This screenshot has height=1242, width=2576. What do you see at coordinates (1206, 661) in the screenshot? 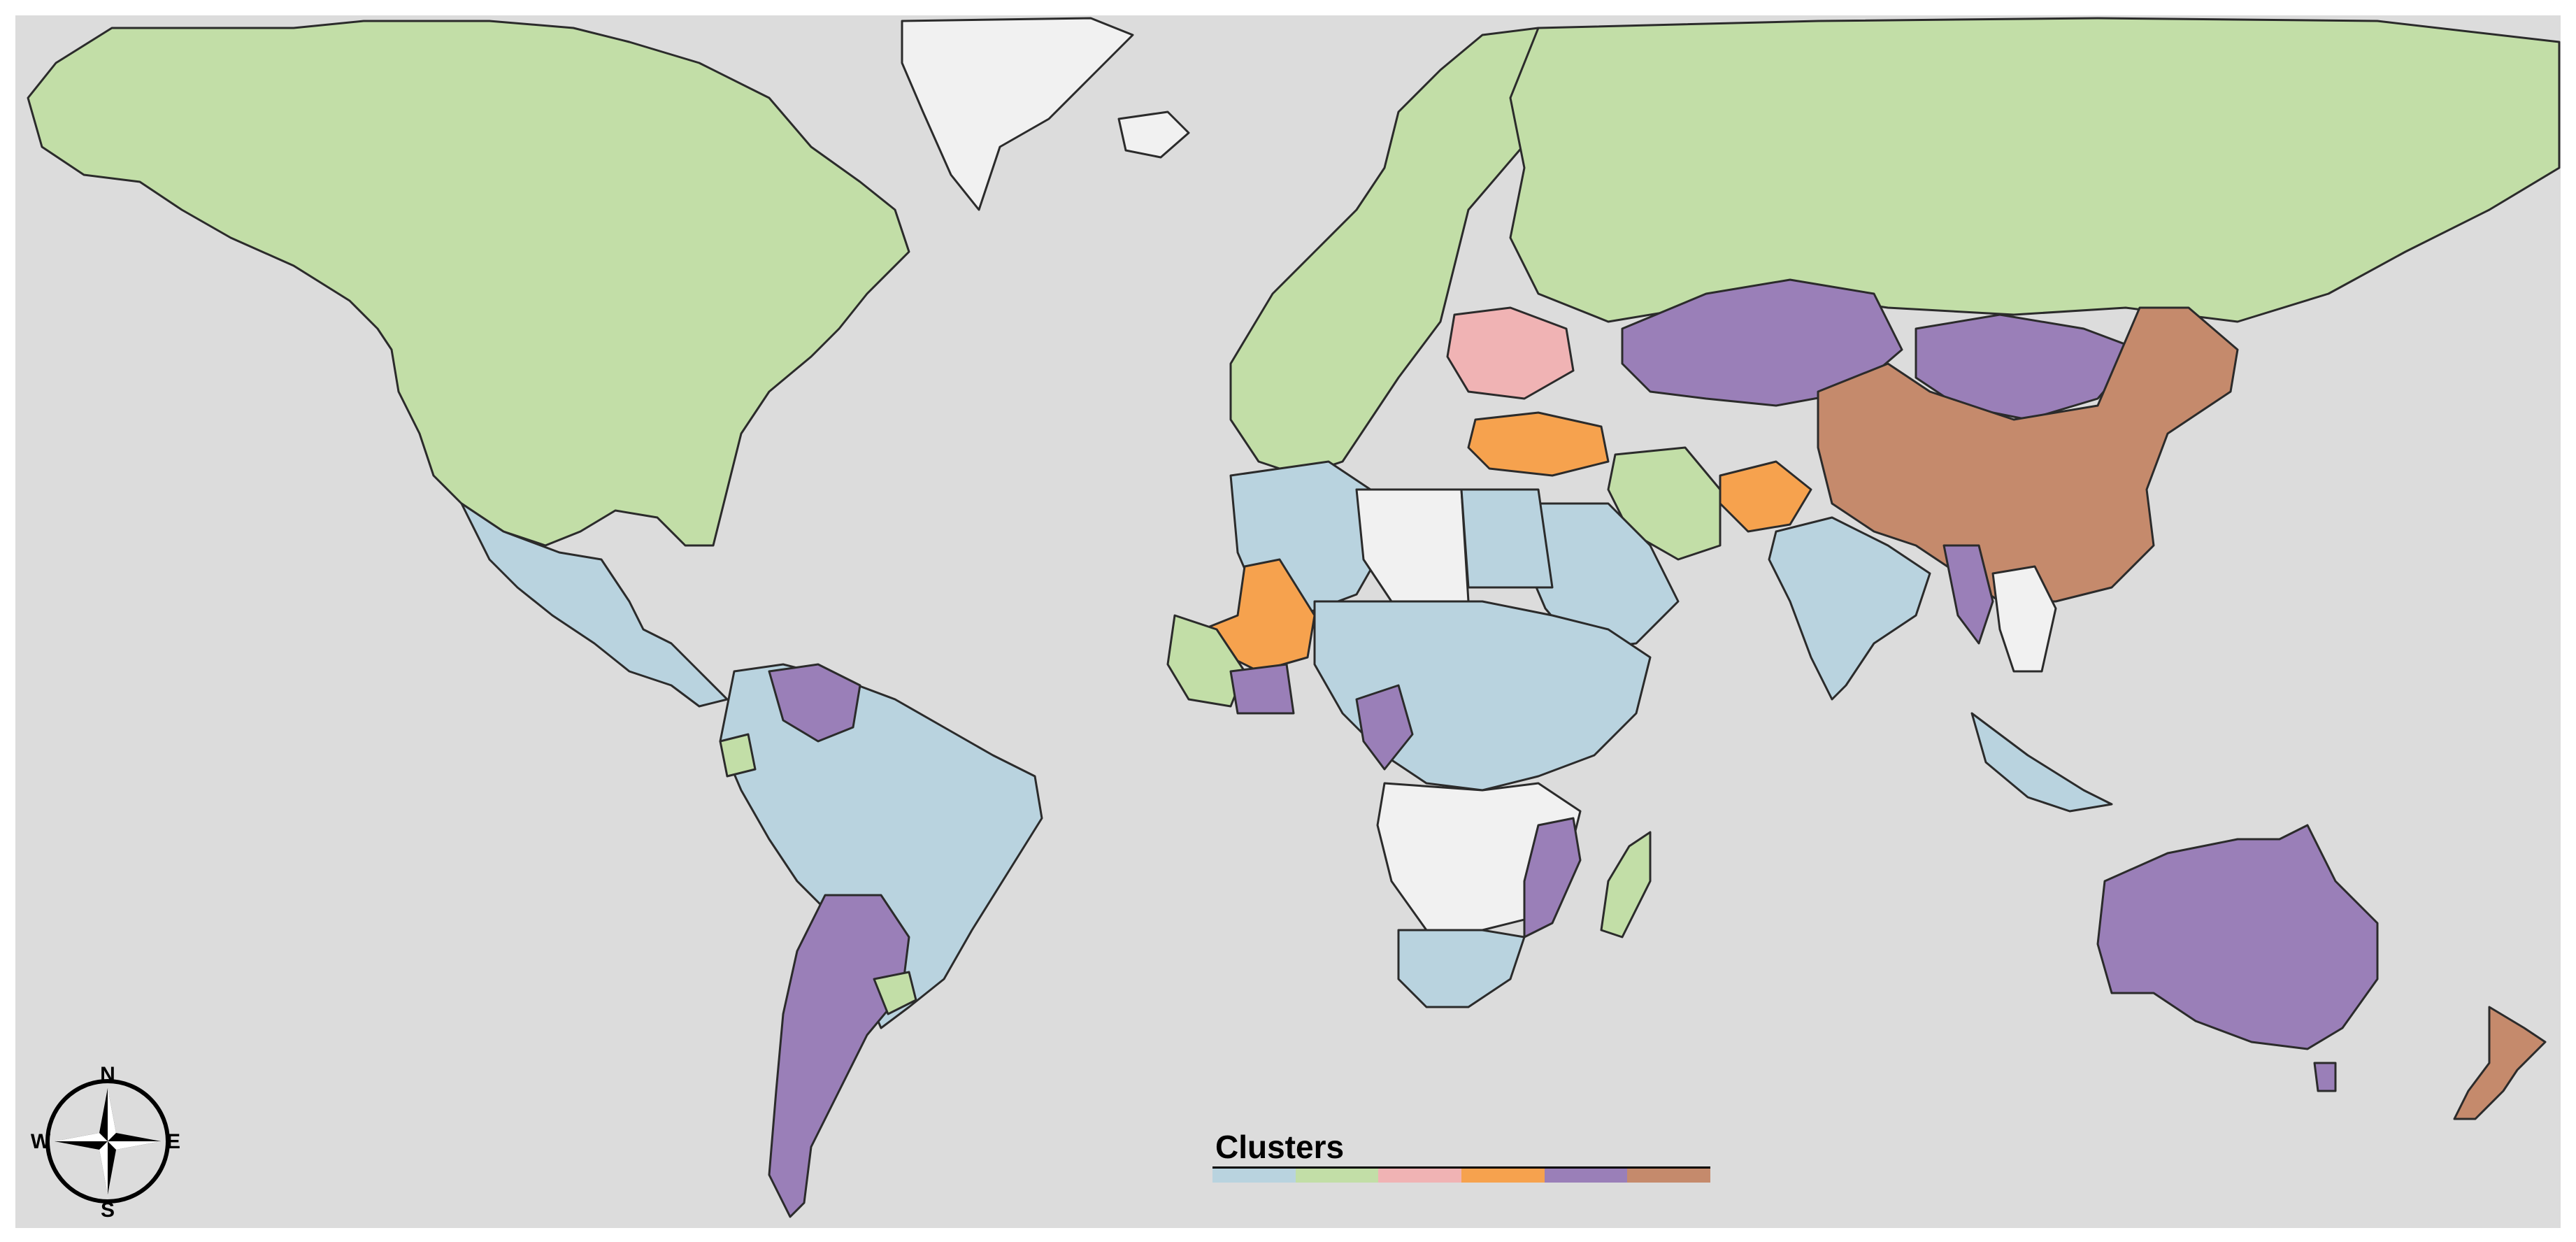
I see `country-west-africa` at bounding box center [1206, 661].